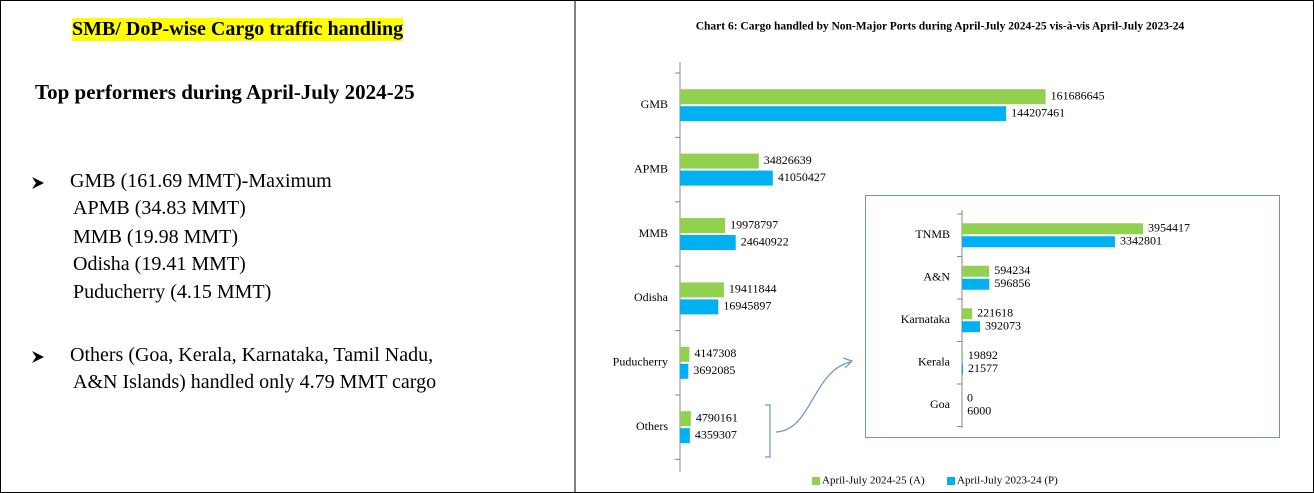 This screenshot has width=1314, height=493. Describe the element at coordinates (754, 224) in the screenshot. I see `value-label: 19978797` at that location.